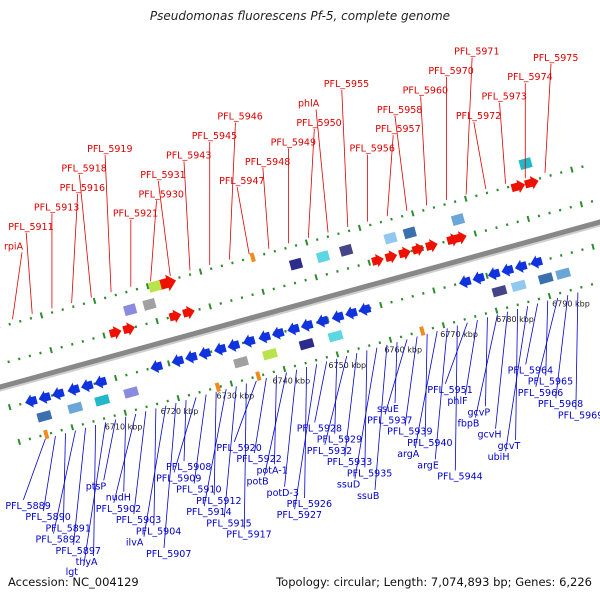 Image resolution: width=600 pixels, height=600 pixels. I want to click on forward-gene, so click(128, 329).